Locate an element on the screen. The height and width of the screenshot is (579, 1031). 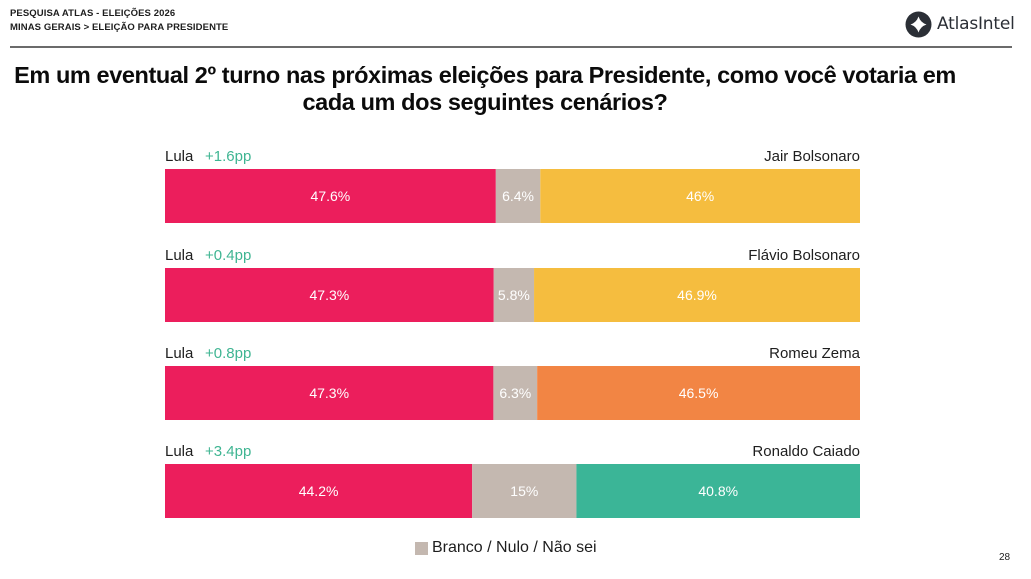
data-label-lula: 47.6% is located at coordinates (331, 196).